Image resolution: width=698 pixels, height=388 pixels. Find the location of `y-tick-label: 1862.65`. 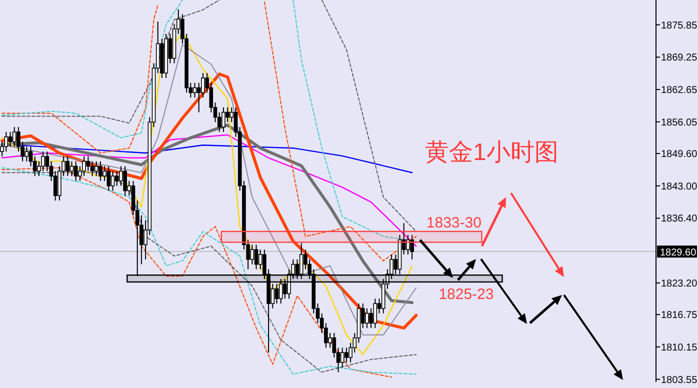

y-tick-label: 1862.65 is located at coordinates (679, 90).